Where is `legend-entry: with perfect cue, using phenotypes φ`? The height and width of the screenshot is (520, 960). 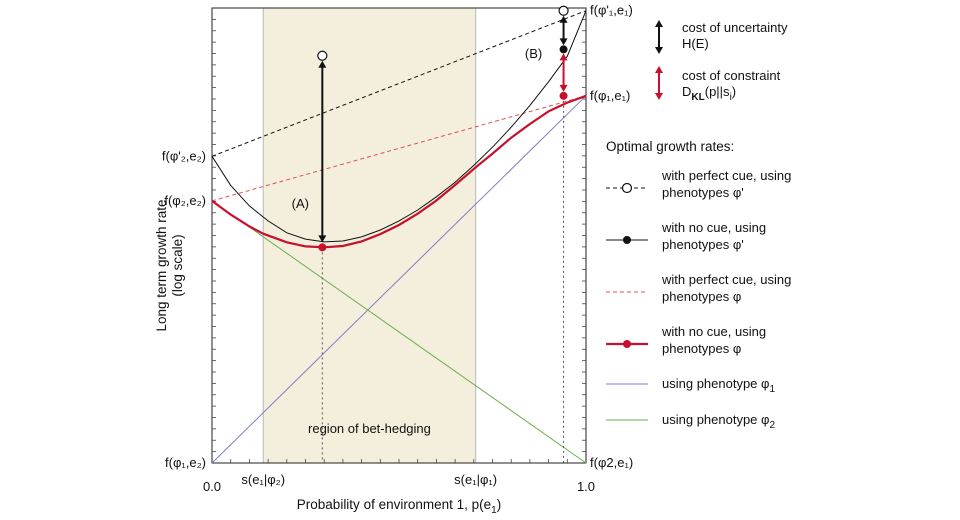
legend-entry: with perfect cue, using phenotypes φ is located at coordinates (698, 288).